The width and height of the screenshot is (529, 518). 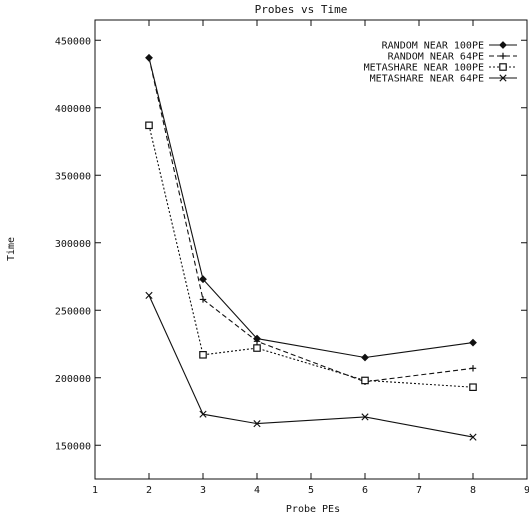 What do you see at coordinates (313, 509) in the screenshot?
I see `x-axis-label: Probe PEs` at bounding box center [313, 509].